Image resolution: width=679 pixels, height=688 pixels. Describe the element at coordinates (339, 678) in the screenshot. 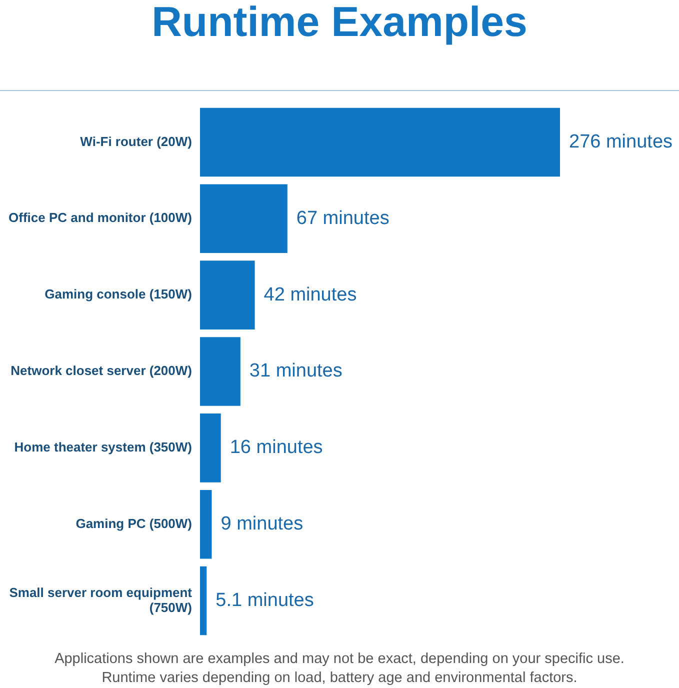

I see `text: Runtime varies depending on load, battery age and environmental factors.` at that location.